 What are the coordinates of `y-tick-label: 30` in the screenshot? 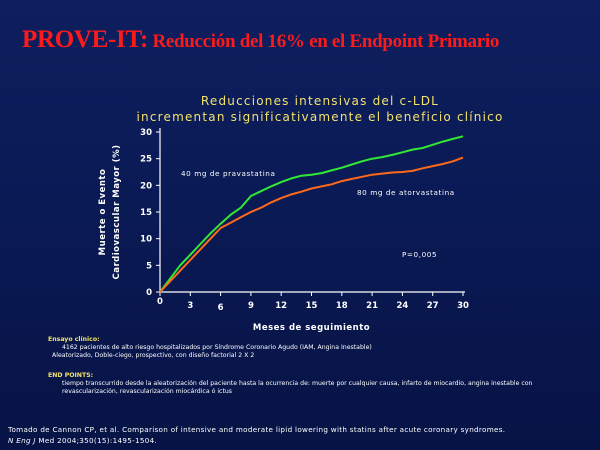 It's located at (146, 133).